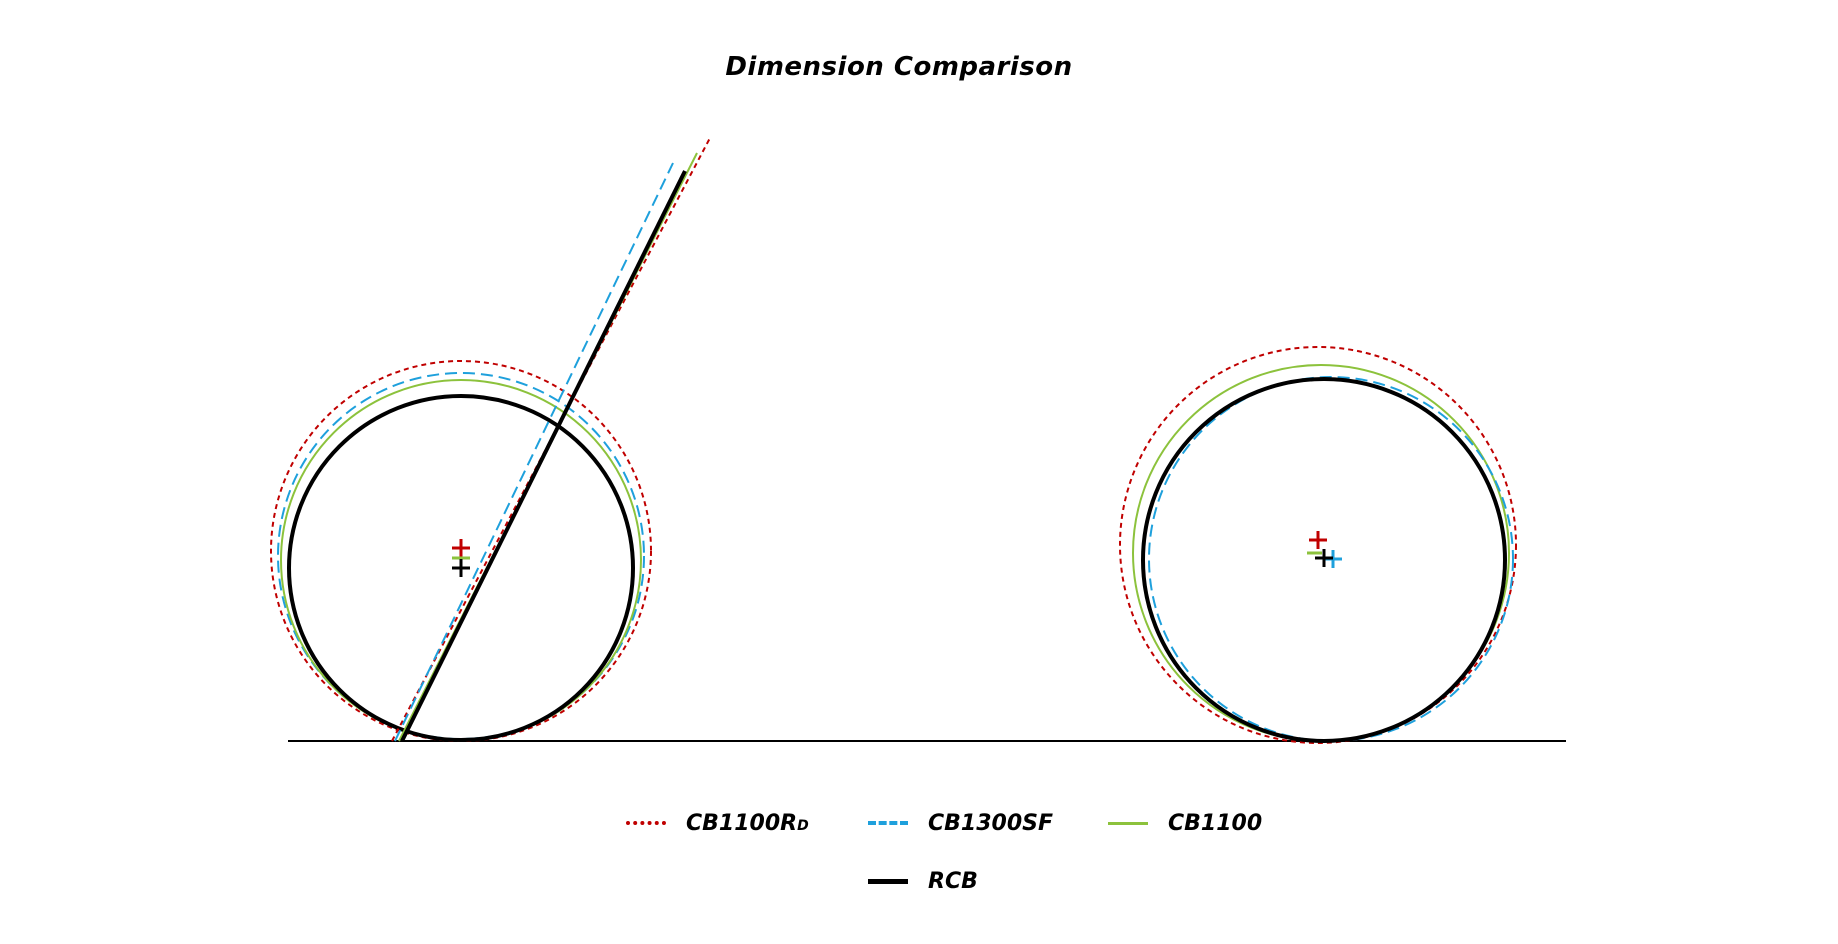 The width and height of the screenshot is (1838, 944). I want to click on front-axle-marker-rcb, so click(461, 568).